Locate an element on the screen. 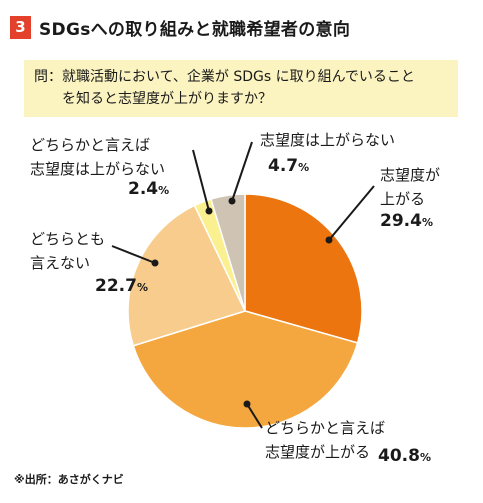 This screenshot has width=483, height=503. slice-value-label: 22.7% is located at coordinates (121, 286).